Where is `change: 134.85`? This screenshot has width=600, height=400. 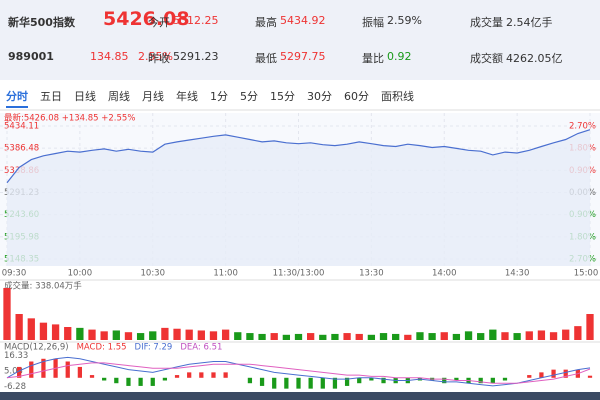 change: 134.85 is located at coordinates (109, 56).